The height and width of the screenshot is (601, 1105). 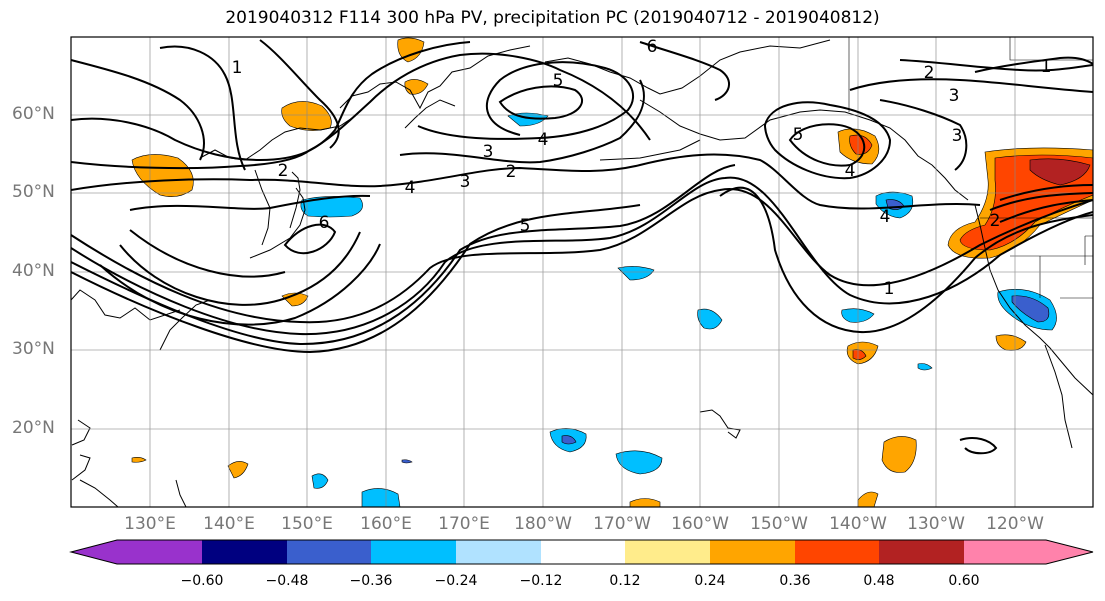 What do you see at coordinates (202, 581) in the screenshot?
I see `colorbar-tick-label: −0.60` at bounding box center [202, 581].